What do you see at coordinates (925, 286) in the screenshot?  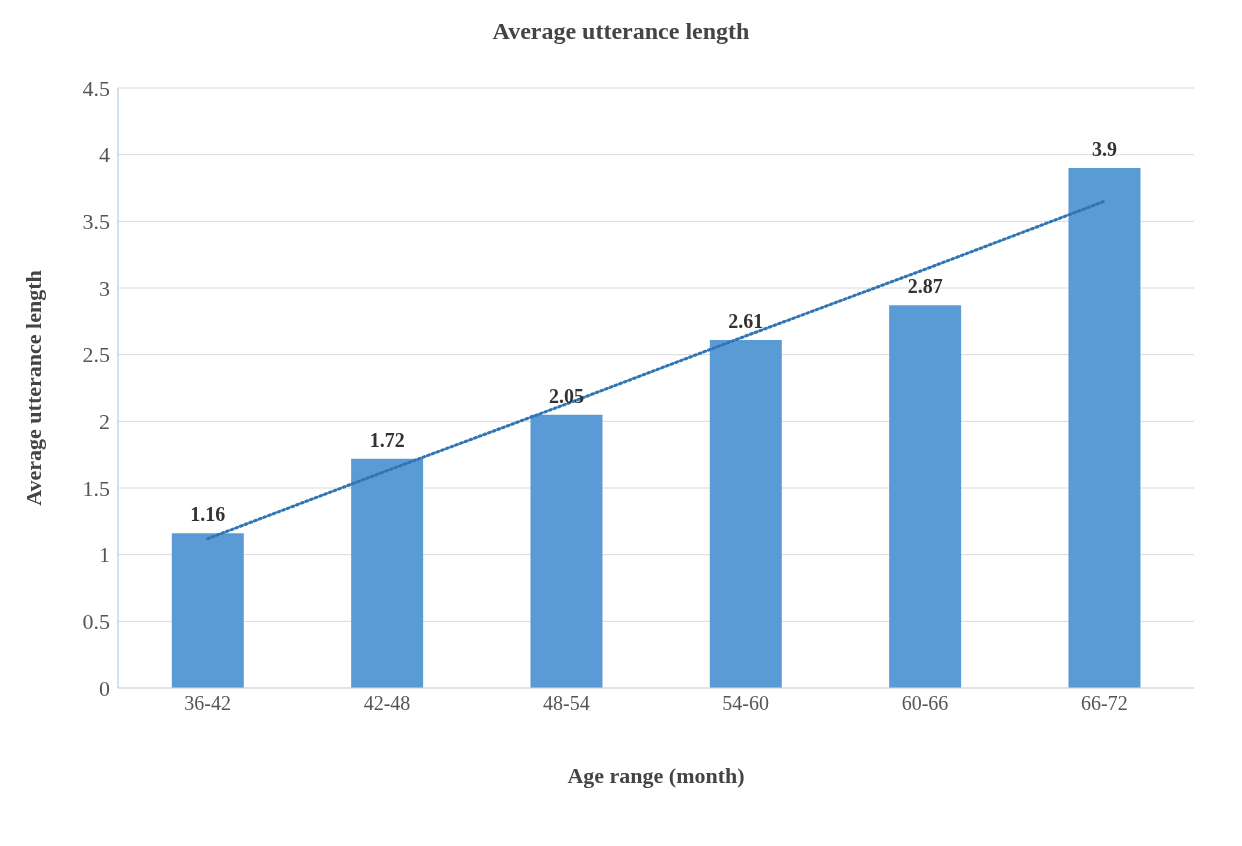 I see `data-label: 2.87` at bounding box center [925, 286].